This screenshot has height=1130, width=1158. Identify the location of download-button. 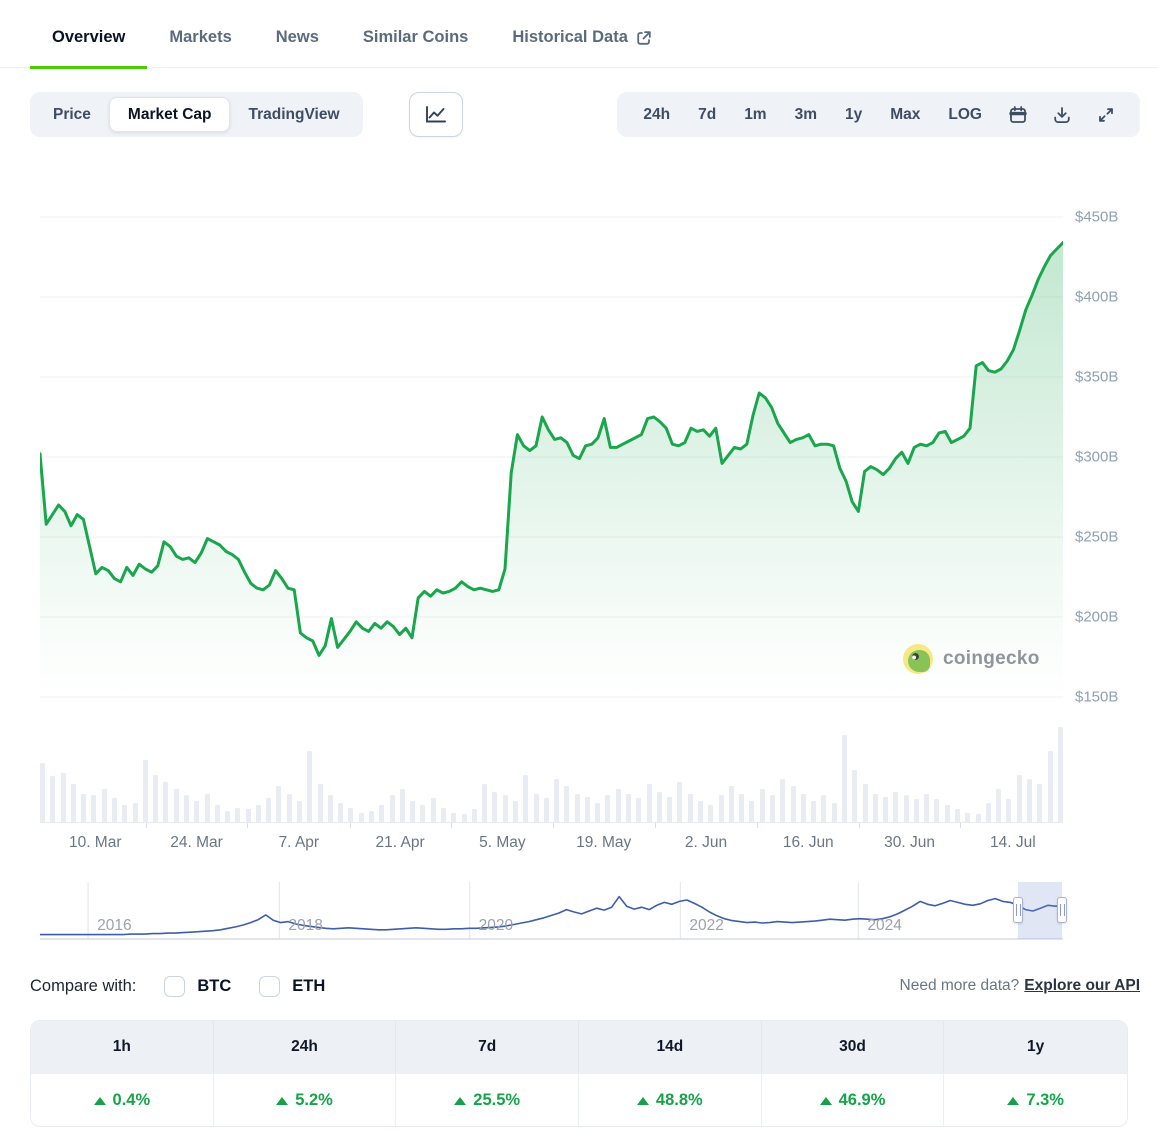
(1062, 114).